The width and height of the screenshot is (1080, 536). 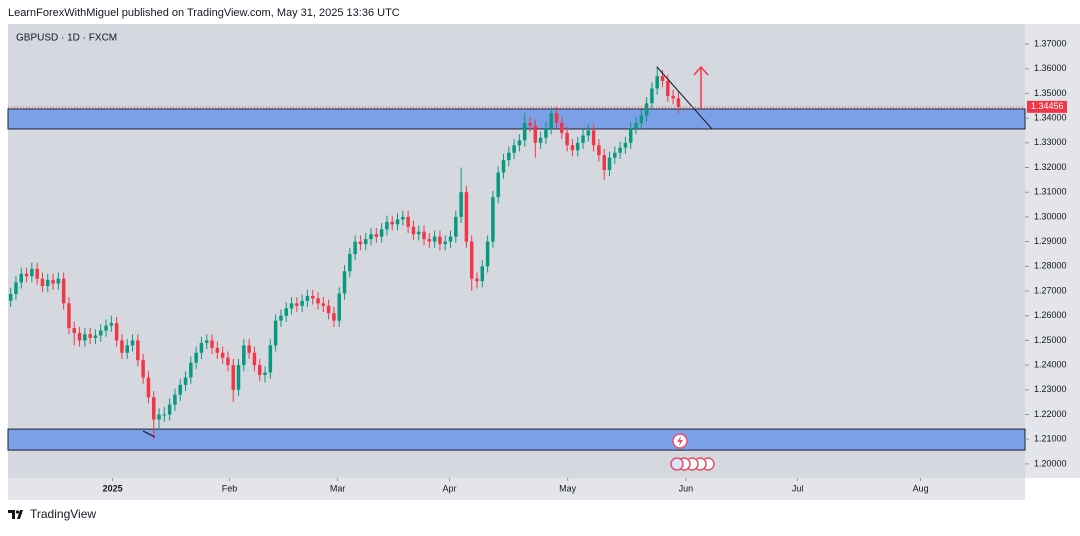 What do you see at coordinates (568, 488) in the screenshot?
I see `x-tick-label: May` at bounding box center [568, 488].